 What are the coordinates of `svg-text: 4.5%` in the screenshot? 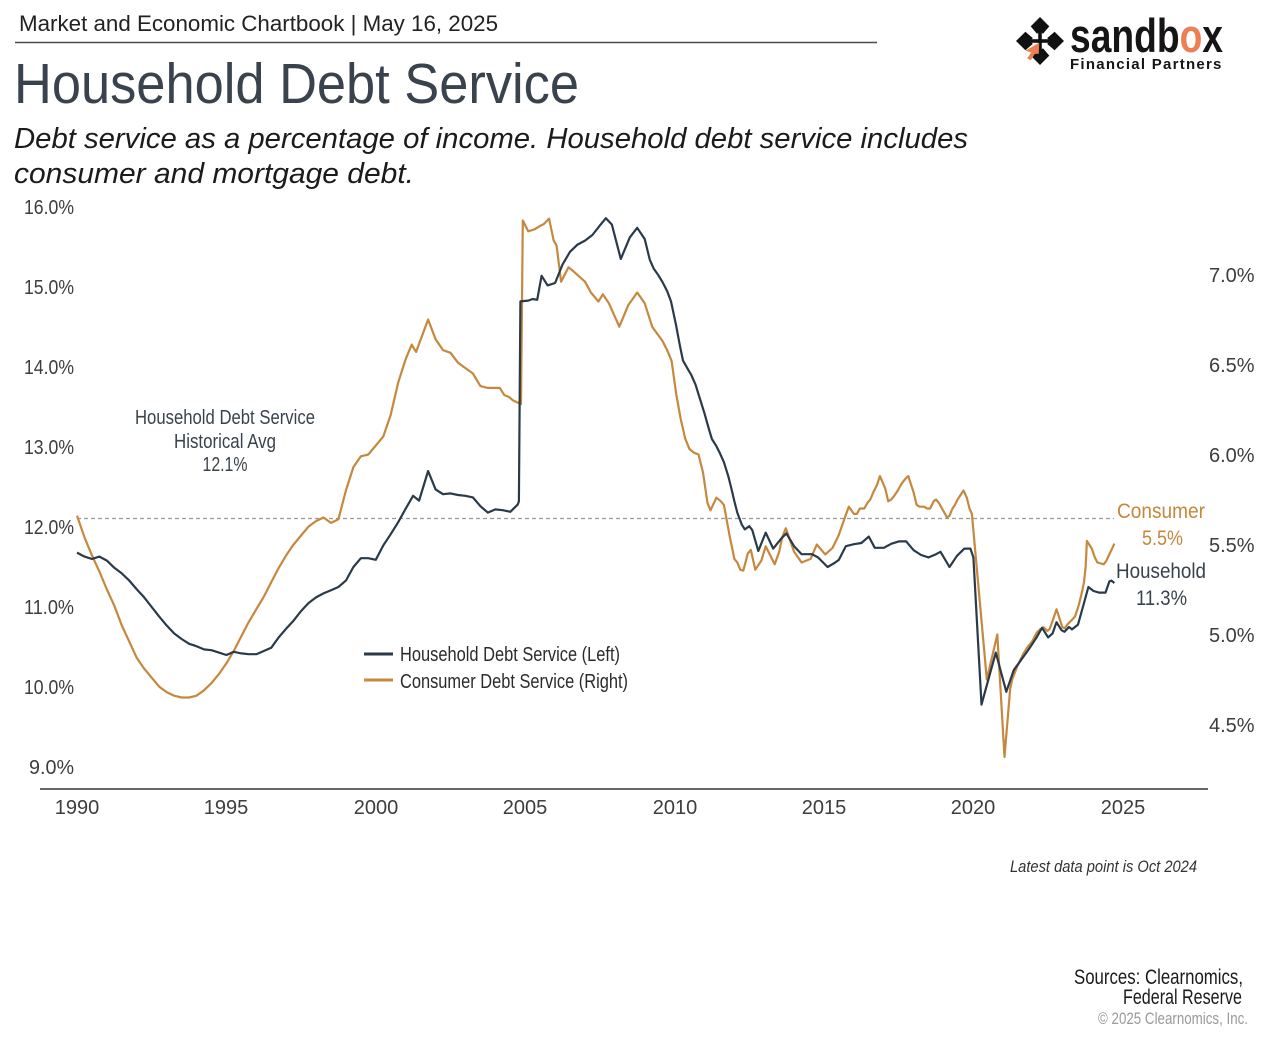 It's located at (1232, 726).